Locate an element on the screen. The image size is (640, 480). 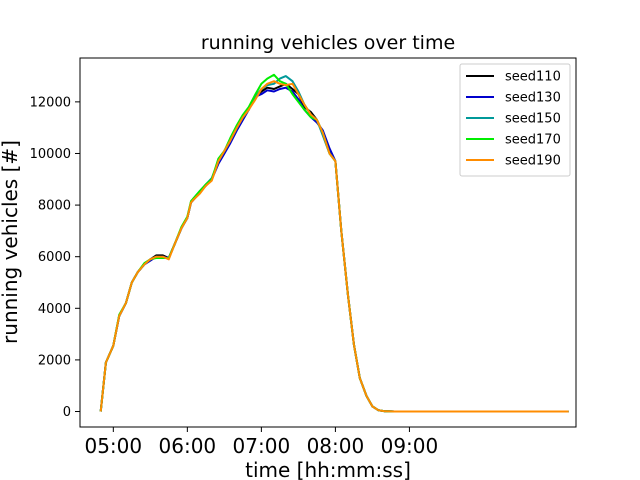
y-tick-label: 8000 is located at coordinates (54, 206).